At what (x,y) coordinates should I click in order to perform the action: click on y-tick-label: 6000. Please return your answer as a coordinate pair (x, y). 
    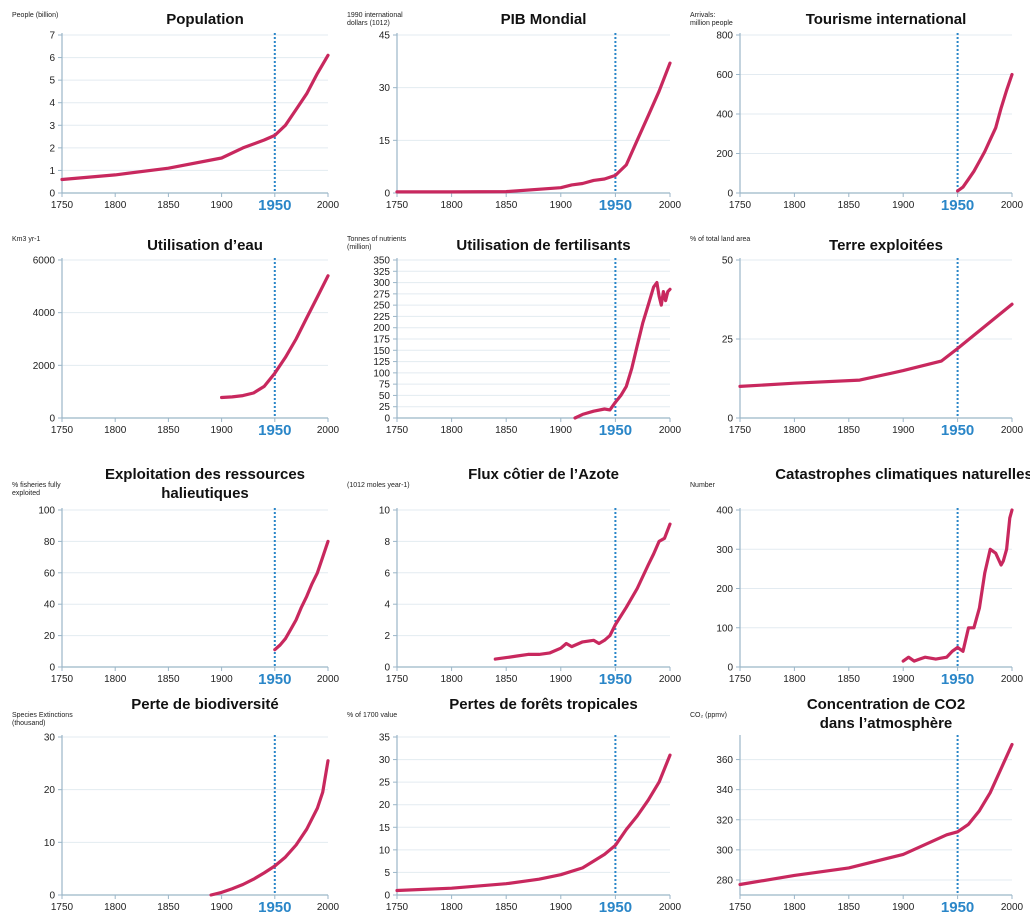
    Looking at the image, I should click on (44, 261).